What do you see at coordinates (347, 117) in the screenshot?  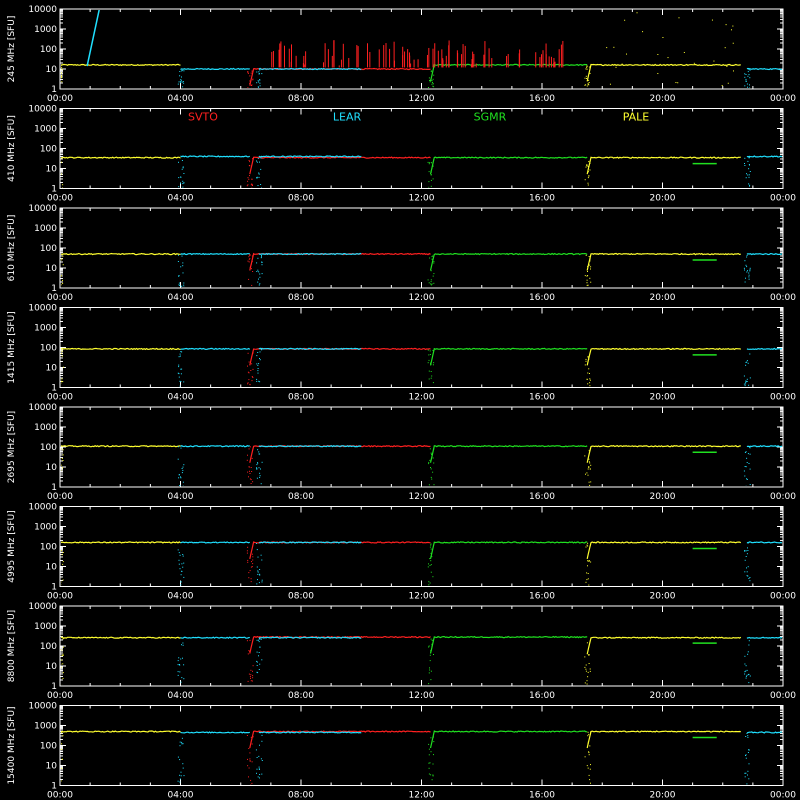 I see `legend-label-lear: LEAR` at bounding box center [347, 117].